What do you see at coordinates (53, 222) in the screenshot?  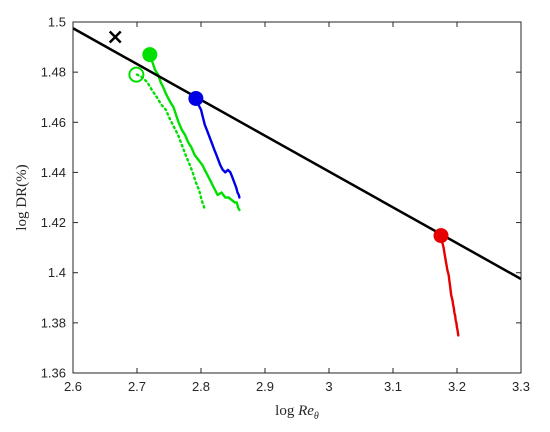 I see `y-tick-label: 1.42` at bounding box center [53, 222].